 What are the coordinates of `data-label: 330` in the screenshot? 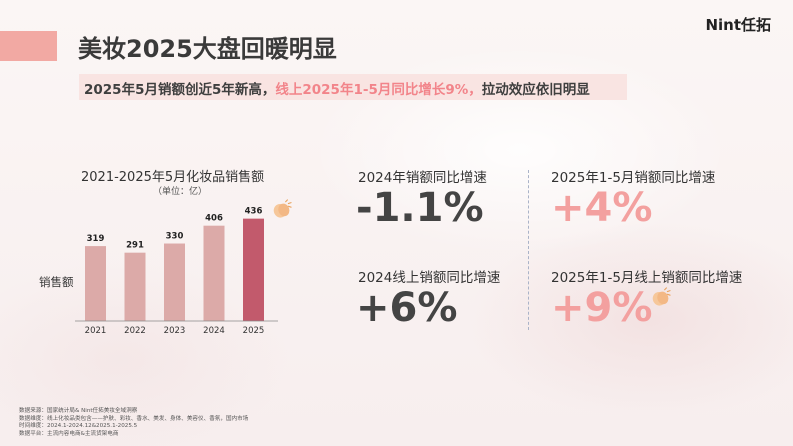 It's located at (175, 237).